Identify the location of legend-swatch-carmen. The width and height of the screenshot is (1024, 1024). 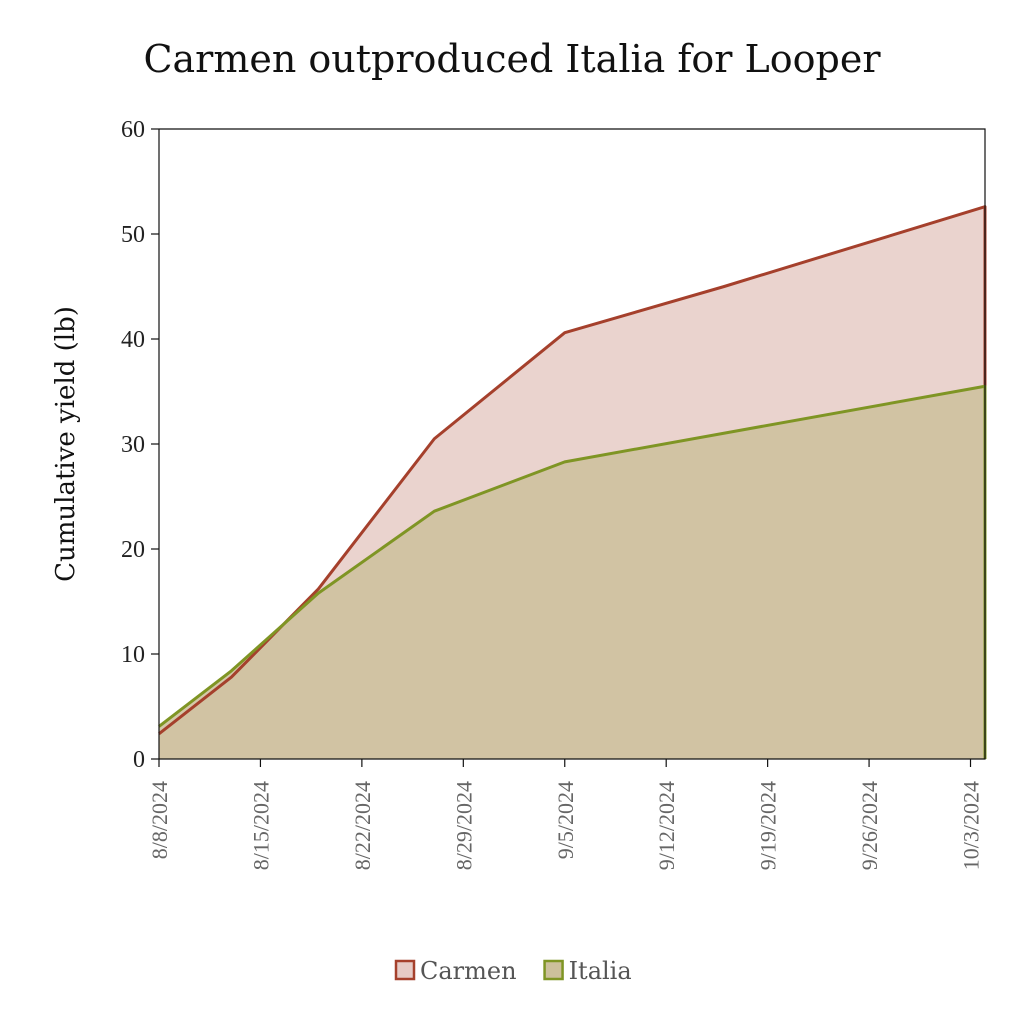
(405, 970).